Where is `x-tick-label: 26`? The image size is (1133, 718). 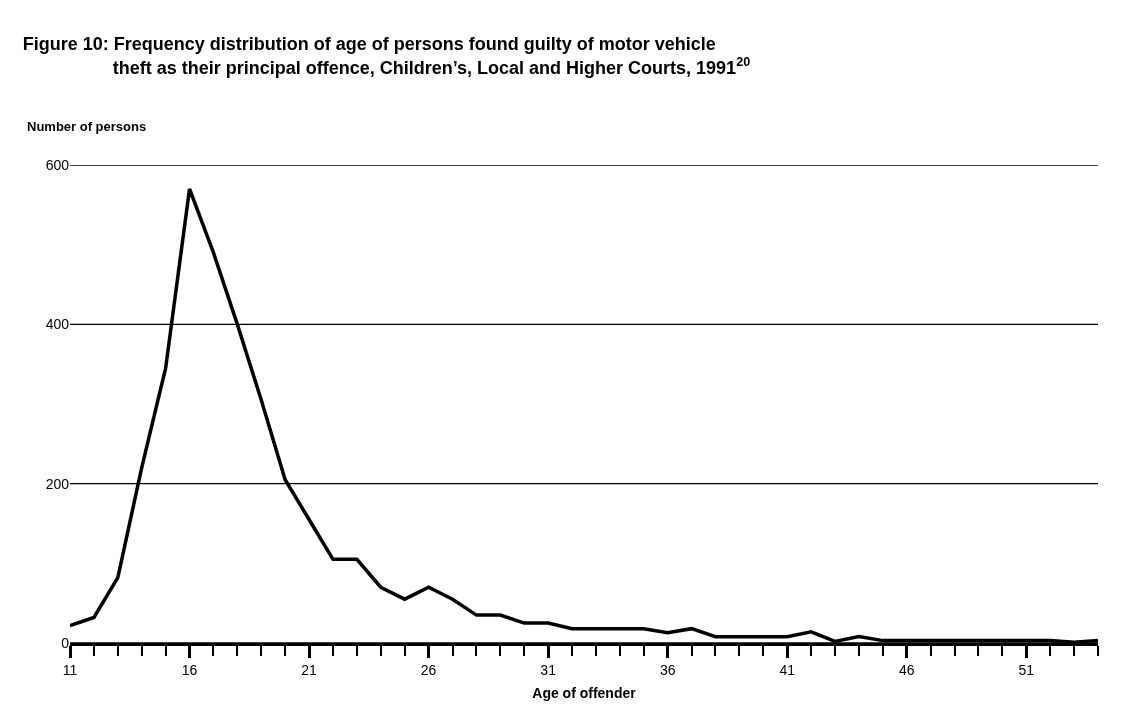 x-tick-label: 26 is located at coordinates (428, 669).